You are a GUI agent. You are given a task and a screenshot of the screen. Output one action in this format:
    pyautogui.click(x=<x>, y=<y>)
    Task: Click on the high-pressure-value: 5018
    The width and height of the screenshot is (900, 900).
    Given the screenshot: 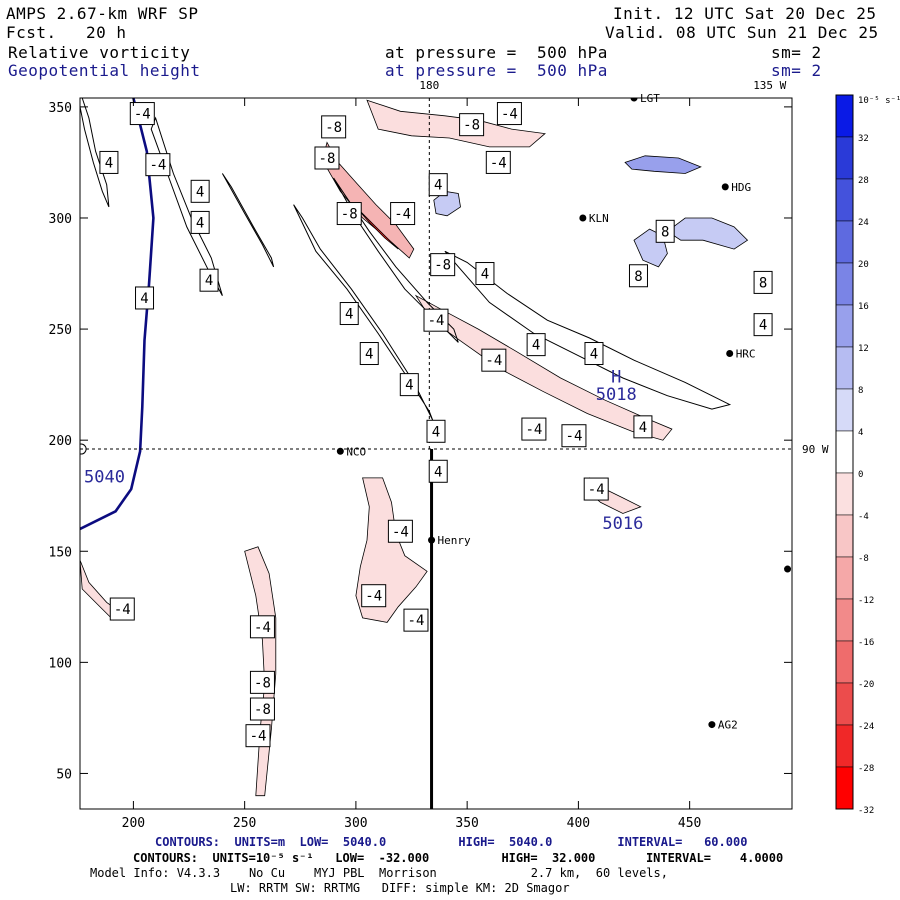 What is the action you would take?
    pyautogui.click(x=616, y=395)
    